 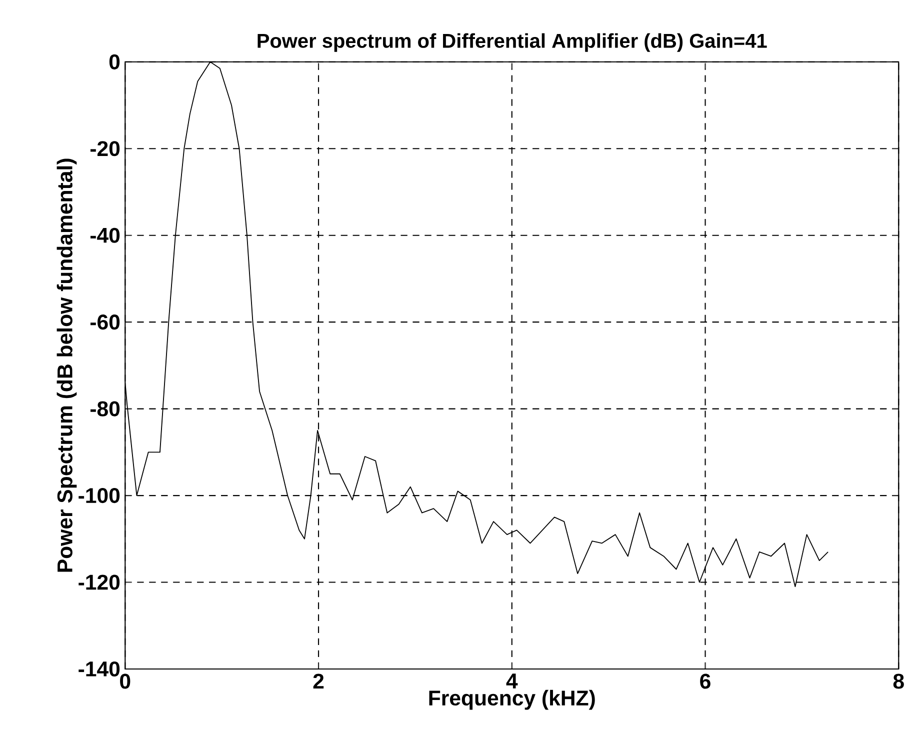 What do you see at coordinates (512, 681) in the screenshot?
I see `x-tick-label: 4` at bounding box center [512, 681].